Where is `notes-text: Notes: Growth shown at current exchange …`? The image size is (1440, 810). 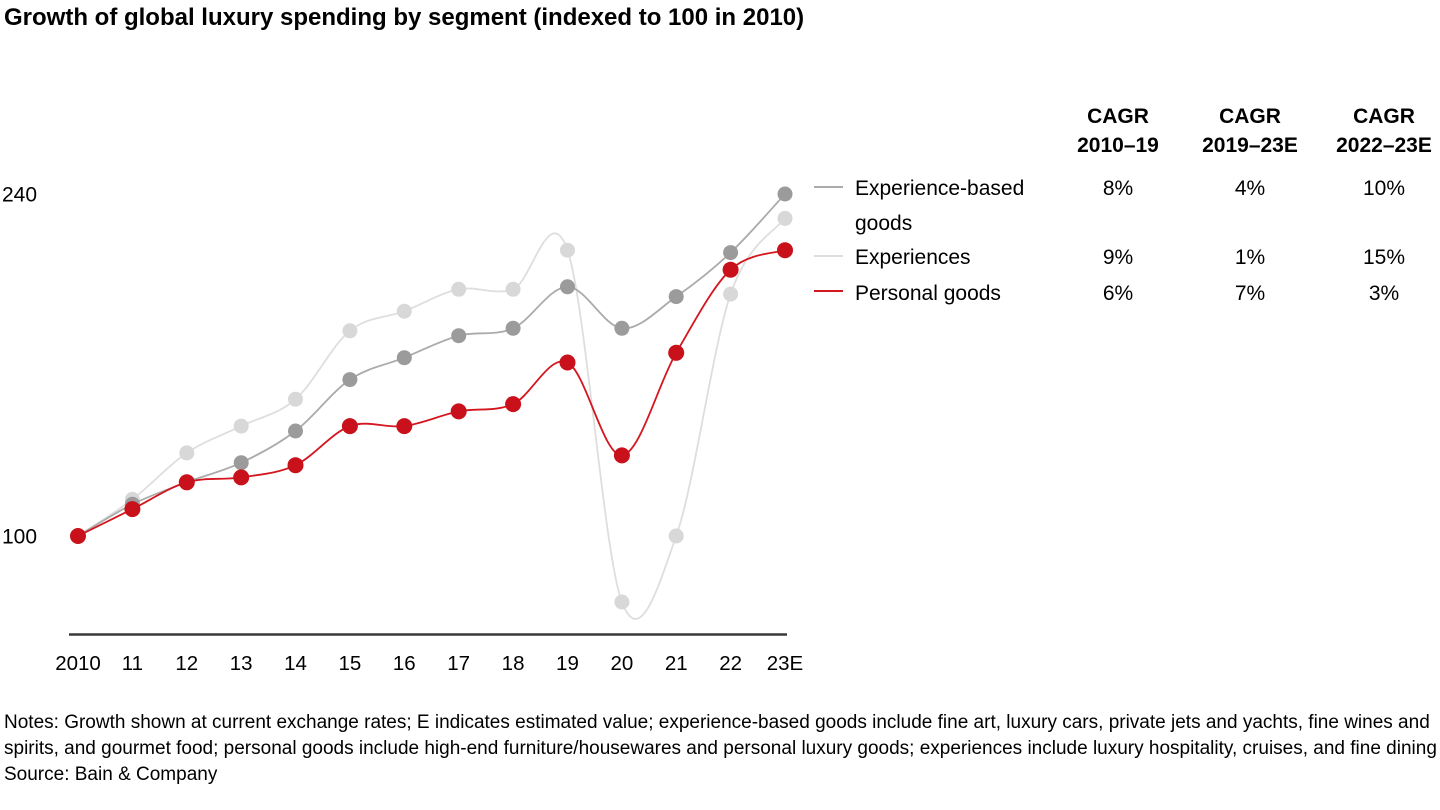 notes-text: Notes: Growth shown at current exchange … is located at coordinates (720, 735).